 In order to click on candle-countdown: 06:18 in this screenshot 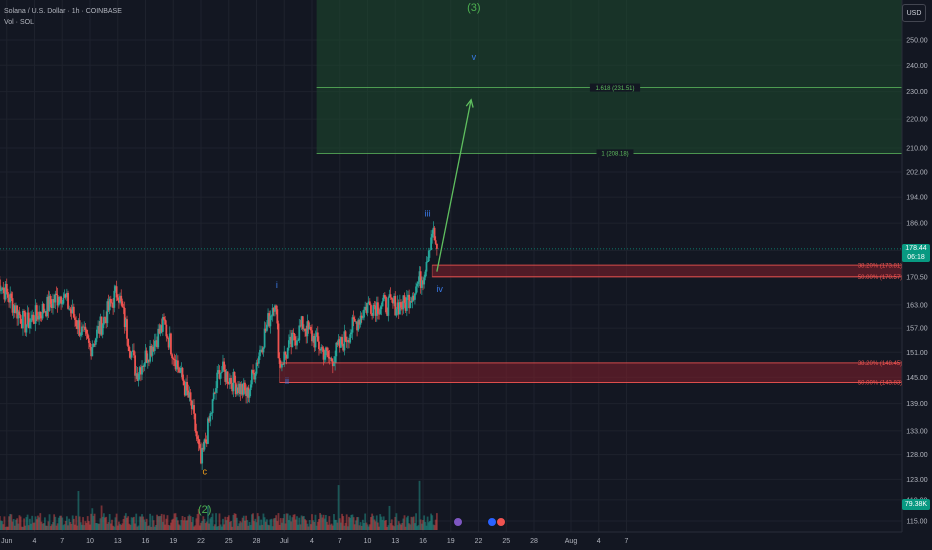, I will do `click(916, 257)`.